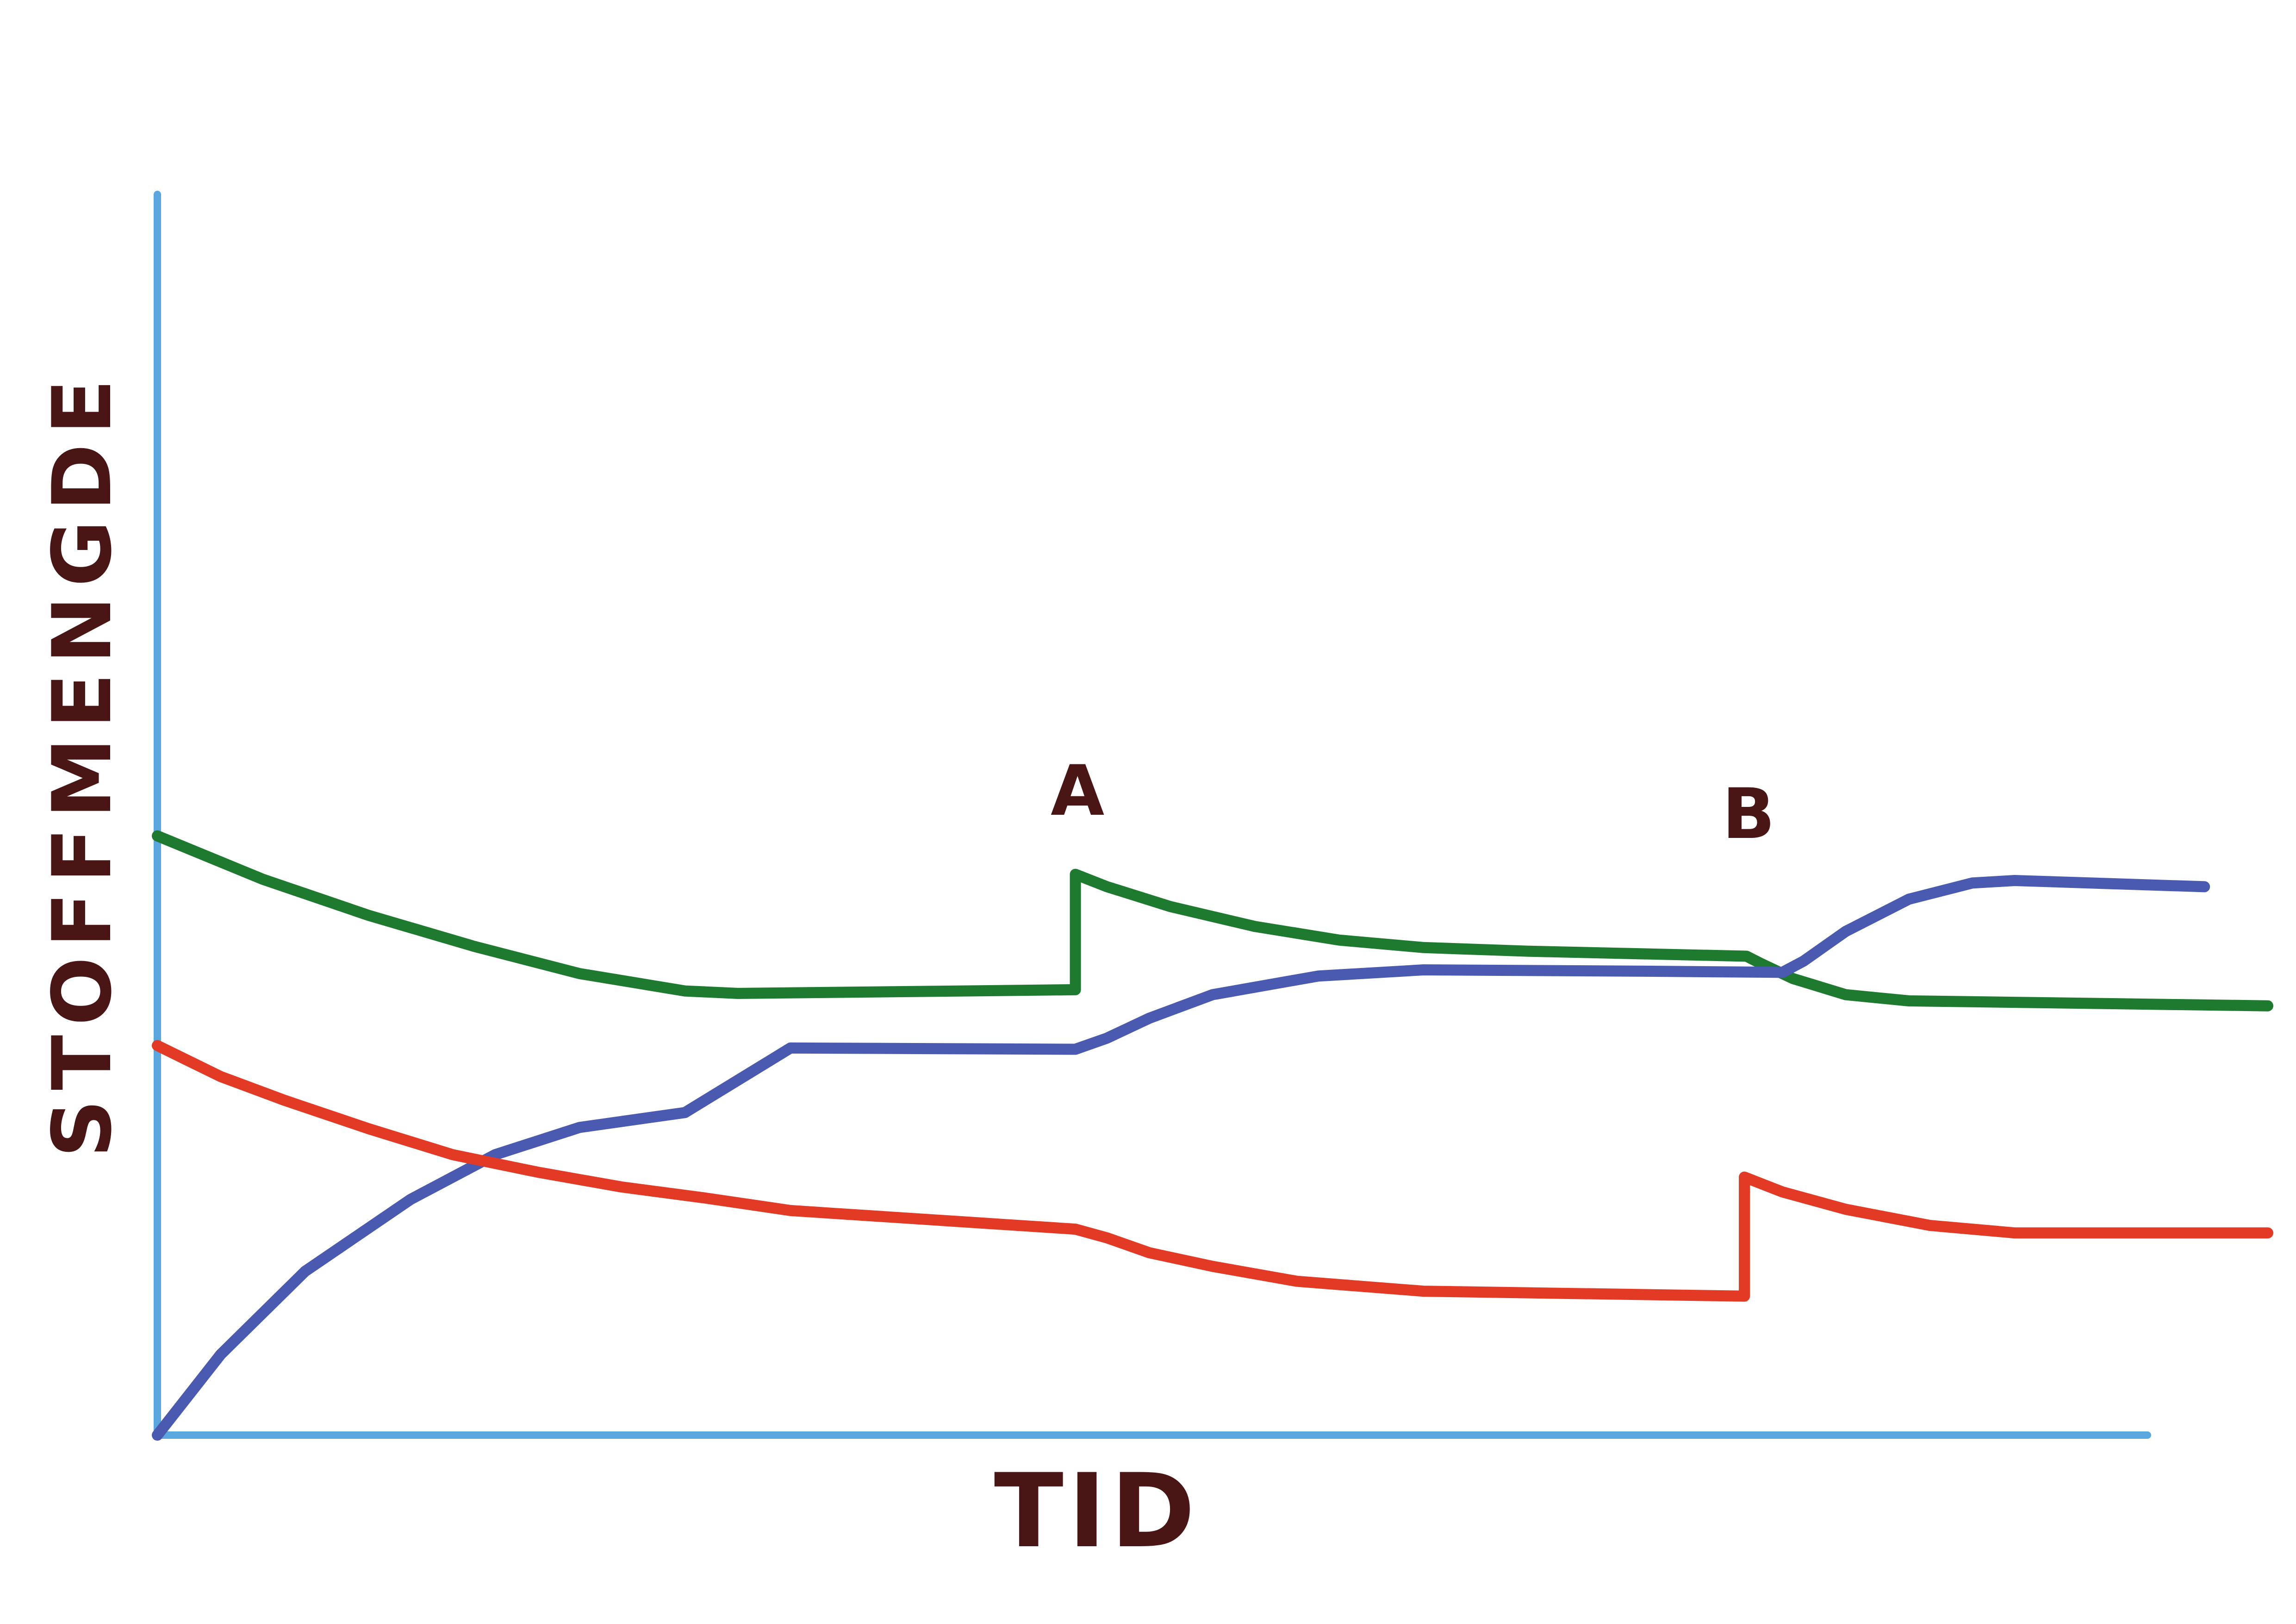 The image size is (2296, 1624). Describe the element at coordinates (1748, 814) in the screenshot. I see `annotation-b: B` at that location.